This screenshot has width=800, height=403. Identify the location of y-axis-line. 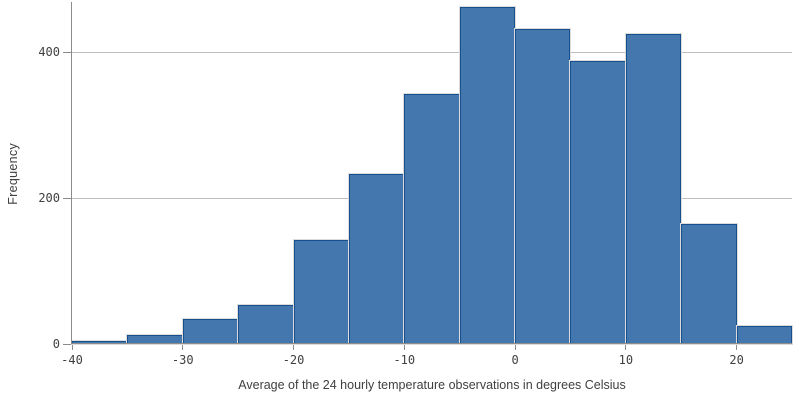
(71, 173).